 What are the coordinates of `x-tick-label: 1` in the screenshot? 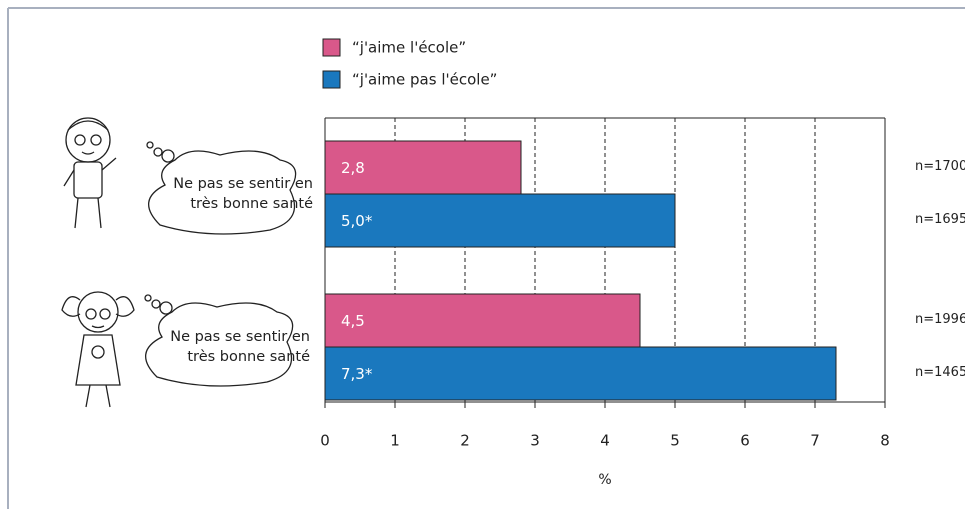 It's located at (395, 441).